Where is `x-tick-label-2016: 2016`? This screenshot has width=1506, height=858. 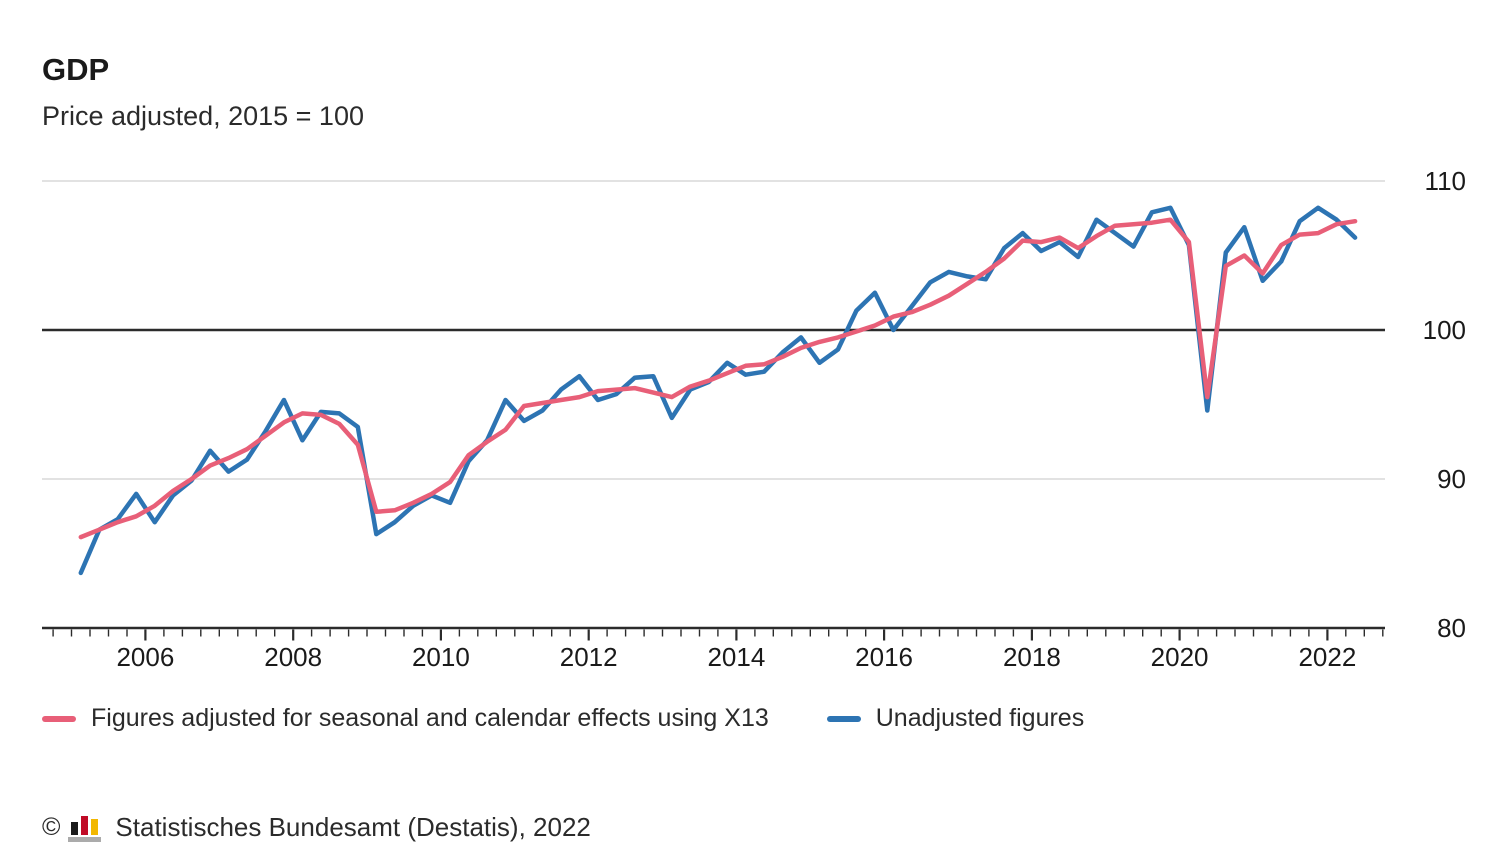
x-tick-label-2016: 2016 is located at coordinates (884, 657).